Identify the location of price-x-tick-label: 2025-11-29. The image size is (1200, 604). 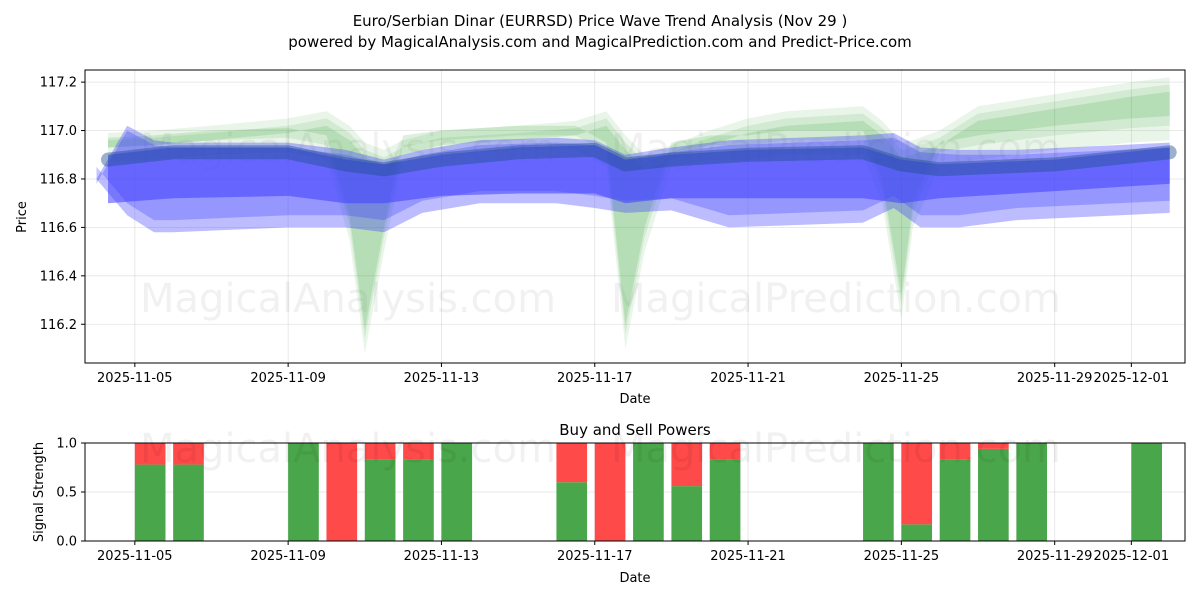
(1055, 378).